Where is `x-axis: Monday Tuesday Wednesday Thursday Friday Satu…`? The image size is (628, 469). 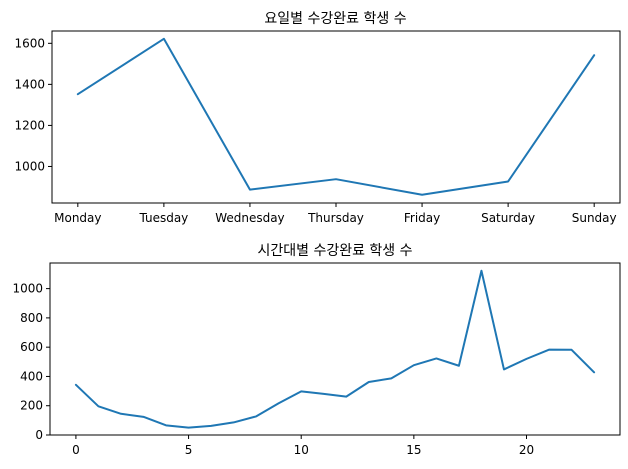 x-axis: Monday Tuesday Wednesday Thursday Friday Satu… is located at coordinates (335, 214).